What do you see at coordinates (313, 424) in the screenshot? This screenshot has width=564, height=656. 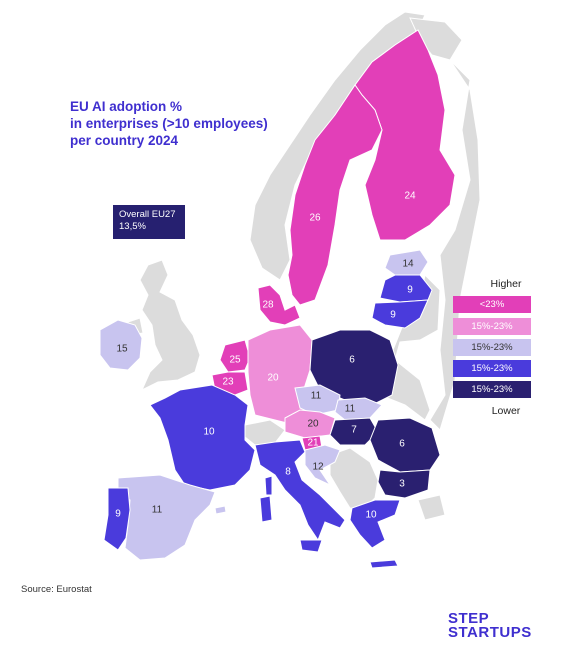 I see `value-label-austria: 20` at bounding box center [313, 424].